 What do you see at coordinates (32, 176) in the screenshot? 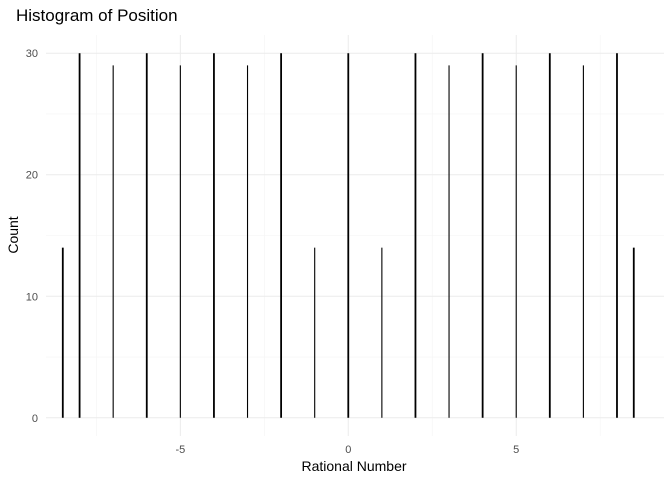
I see `y-tick-label: 20` at bounding box center [32, 176].